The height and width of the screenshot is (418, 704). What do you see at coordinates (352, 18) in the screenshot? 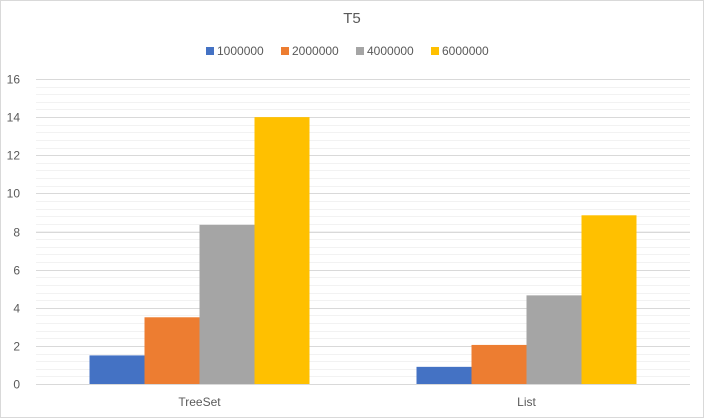
I see `chart-title: T5` at bounding box center [352, 18].